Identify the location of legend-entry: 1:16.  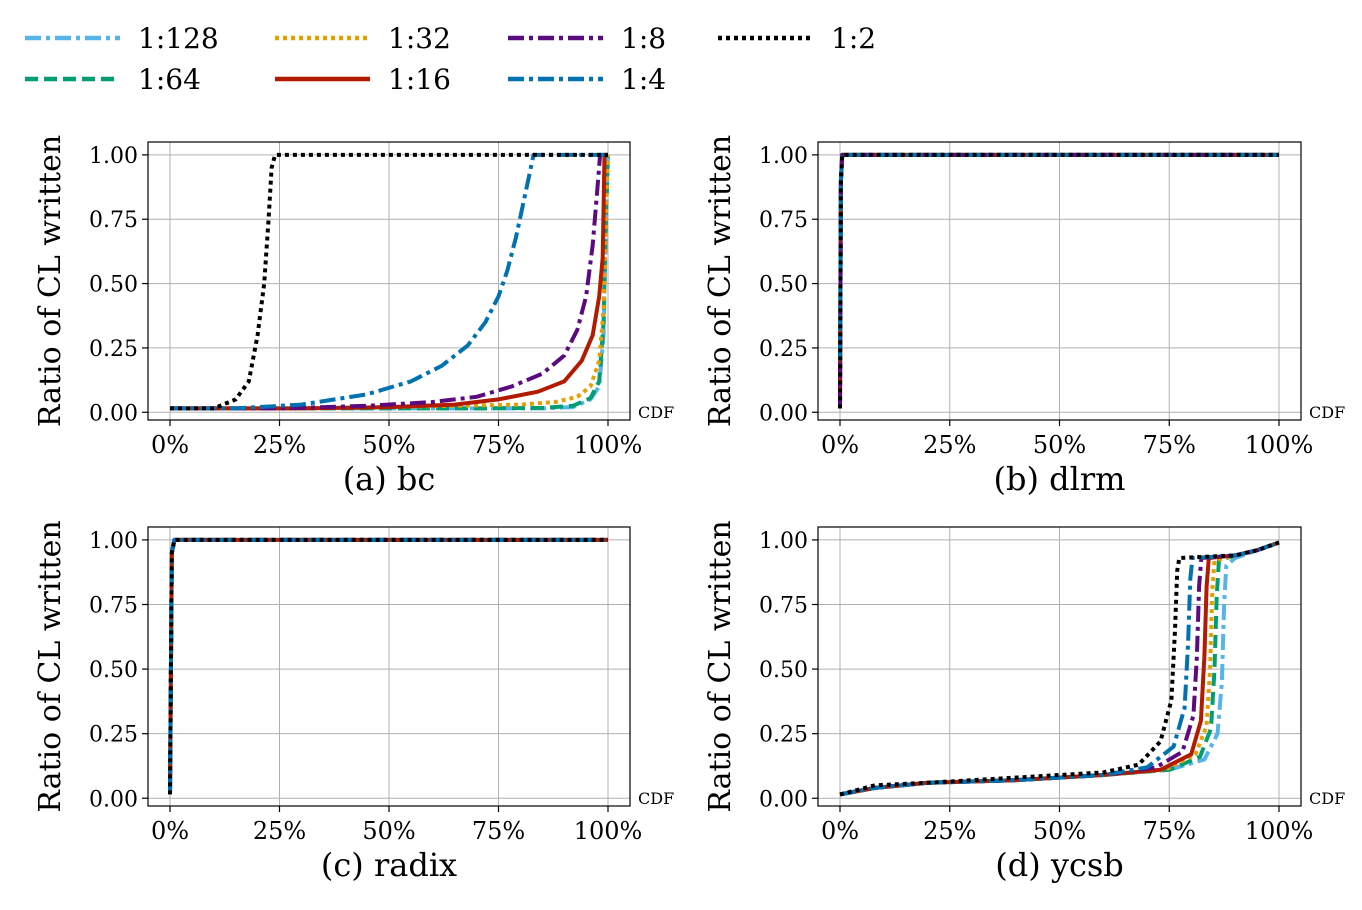
(363, 79).